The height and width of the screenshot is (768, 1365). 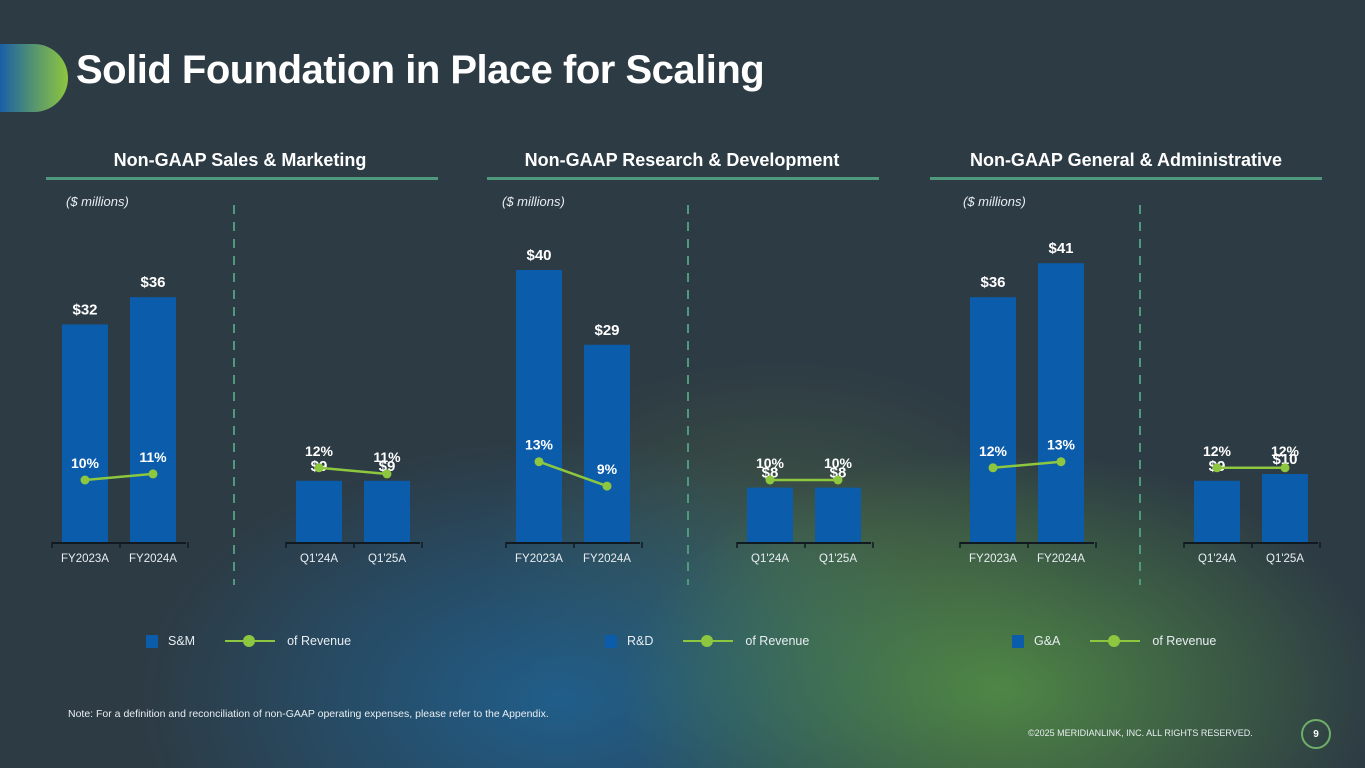 What do you see at coordinates (994, 201) in the screenshot?
I see `units-label-ga: ($ millions)` at bounding box center [994, 201].